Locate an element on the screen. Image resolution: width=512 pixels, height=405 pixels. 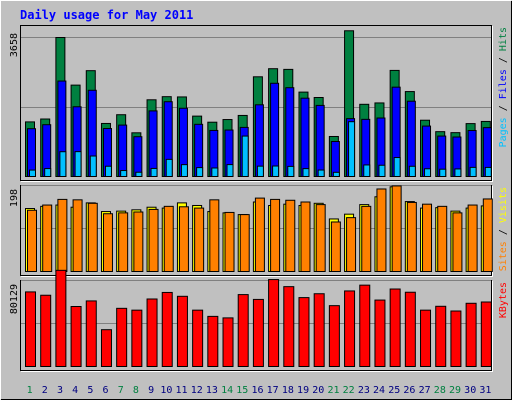
x-tick-label-day-31: 31 is located at coordinates (485, 390).